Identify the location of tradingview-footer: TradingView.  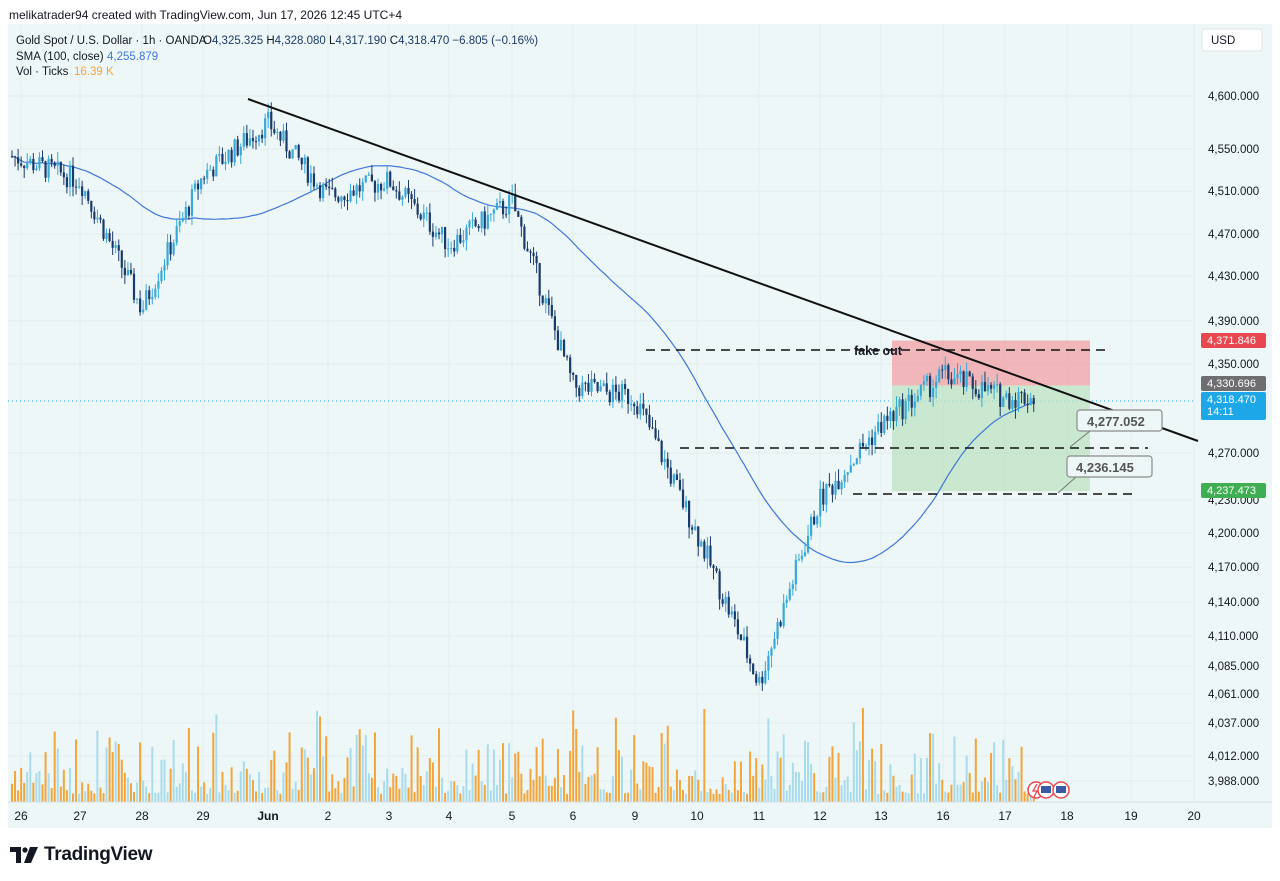
(81, 855).